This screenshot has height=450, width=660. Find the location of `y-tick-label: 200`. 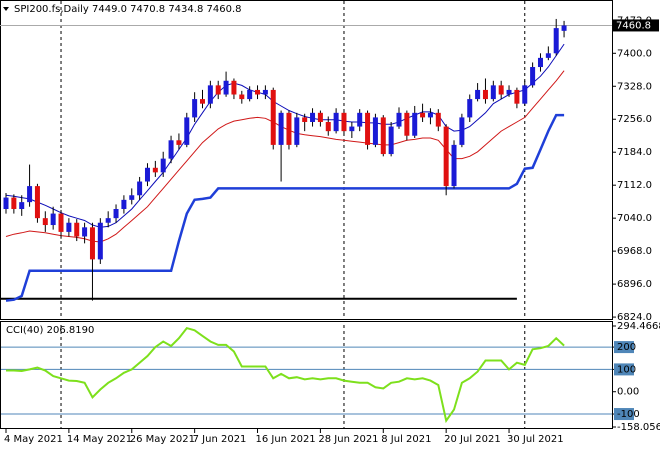

y-tick-label: 200 is located at coordinates (626, 347).